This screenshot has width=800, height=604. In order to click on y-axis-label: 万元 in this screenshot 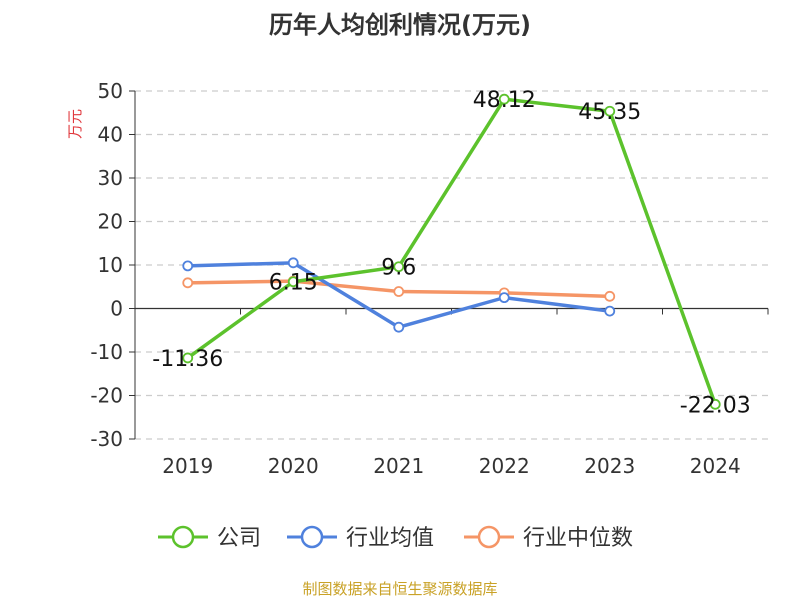, I will do `click(75, 124)`.